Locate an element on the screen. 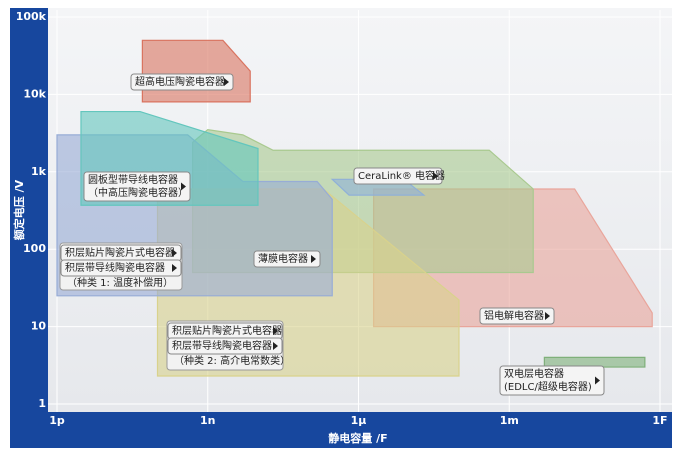 This screenshot has height=460, width=680. x-tick-label: 1p is located at coordinates (57, 420).